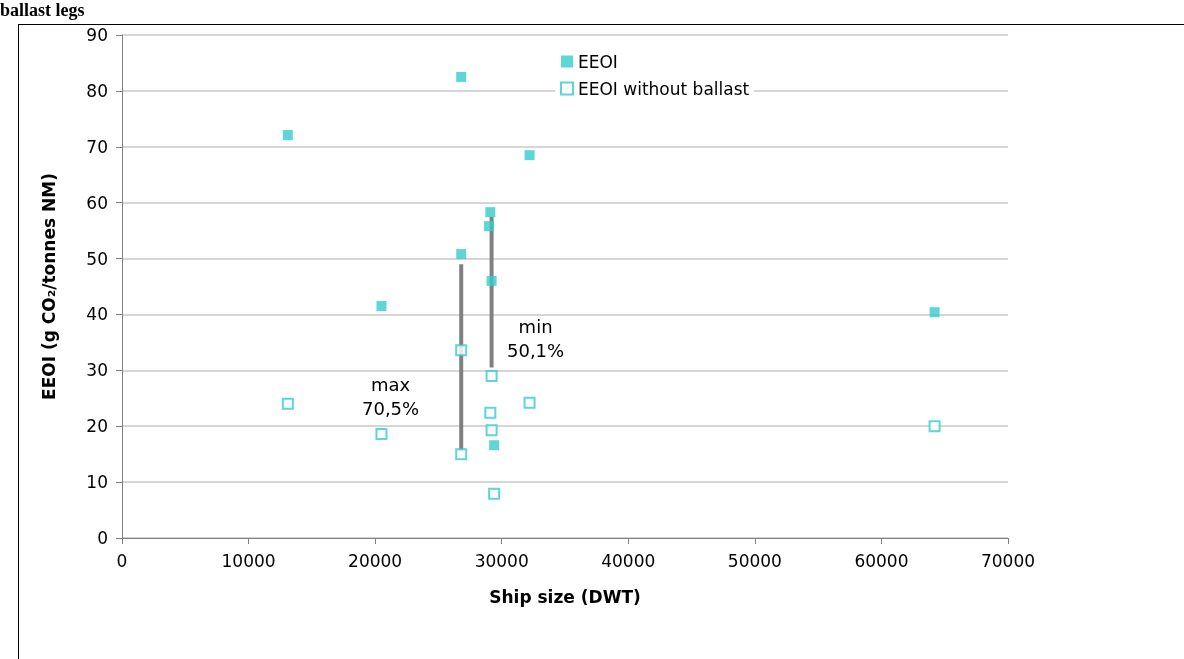 The height and width of the screenshot is (659, 1184). Describe the element at coordinates (97, 426) in the screenshot. I see `y-tick-label: 20` at that location.